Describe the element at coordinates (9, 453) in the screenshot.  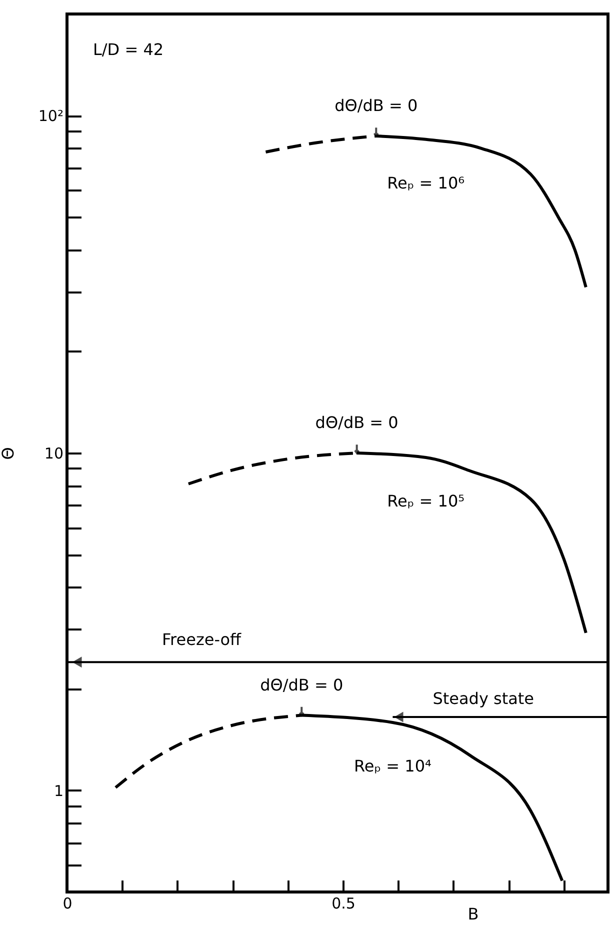
I see `y-axis-title: Θ` at that location.